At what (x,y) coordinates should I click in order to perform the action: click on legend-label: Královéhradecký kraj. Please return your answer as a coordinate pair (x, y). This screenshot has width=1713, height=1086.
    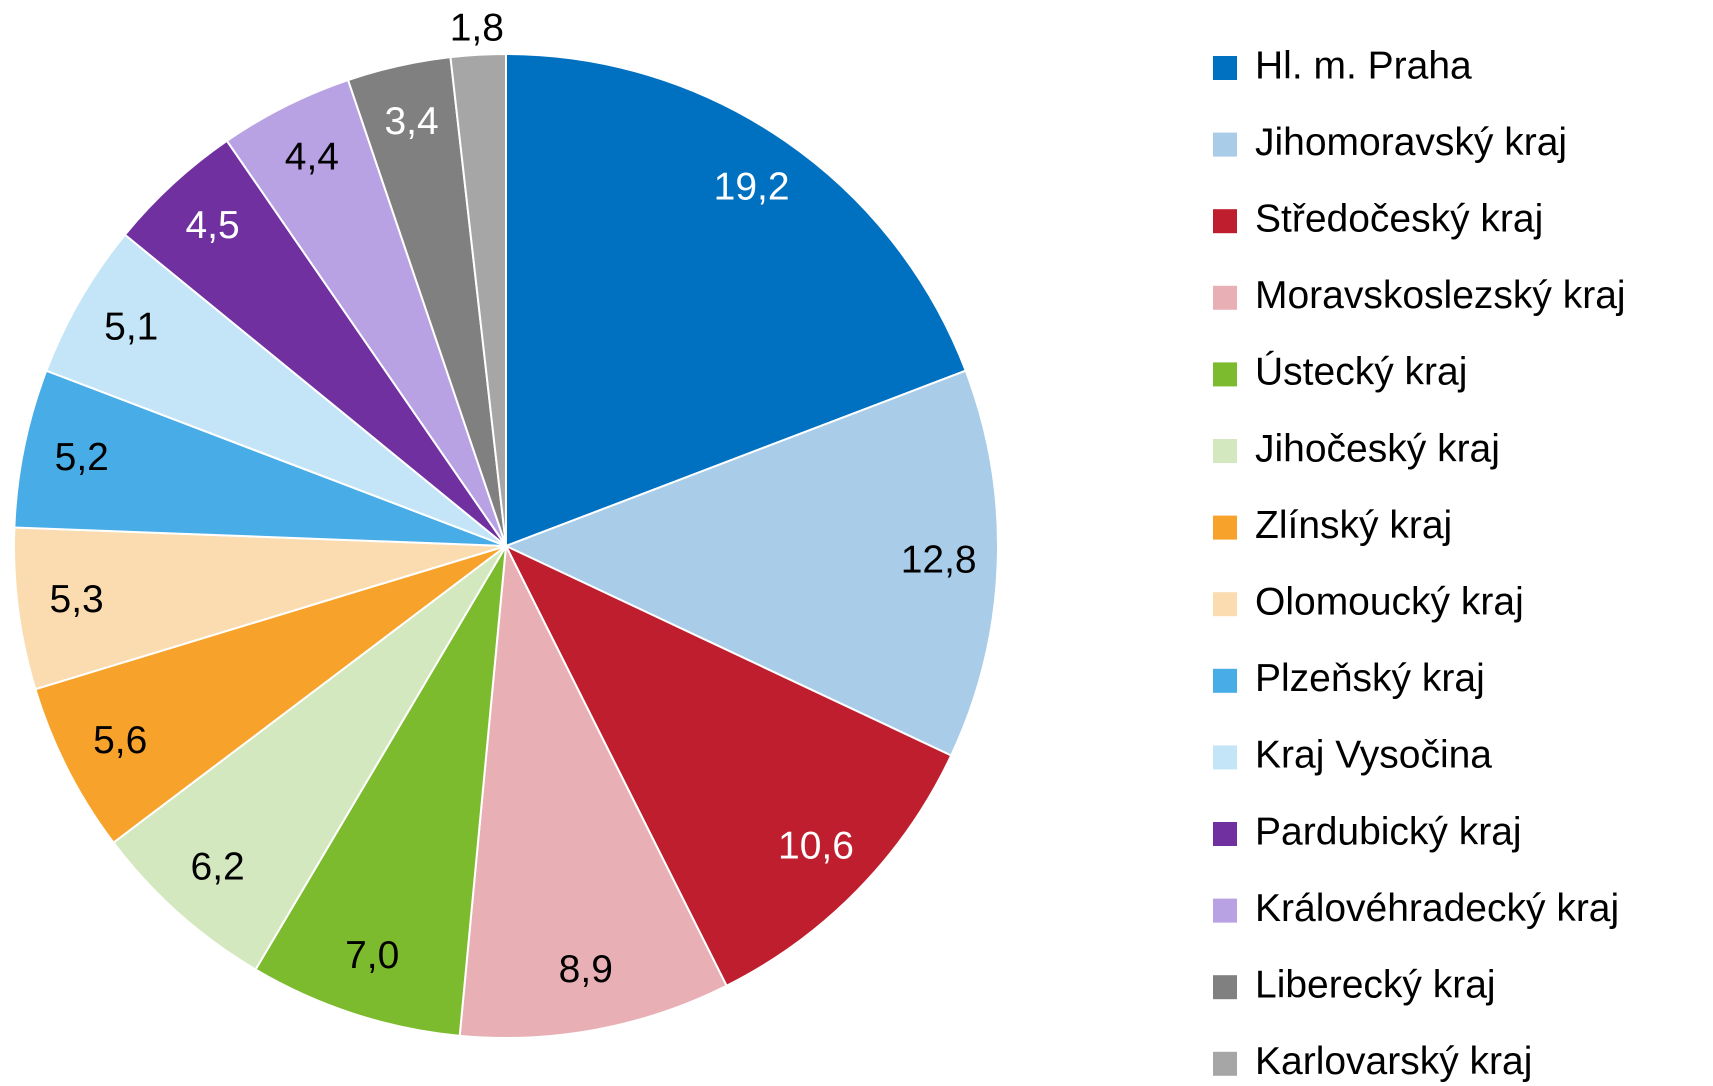
    Looking at the image, I should click on (1437, 908).